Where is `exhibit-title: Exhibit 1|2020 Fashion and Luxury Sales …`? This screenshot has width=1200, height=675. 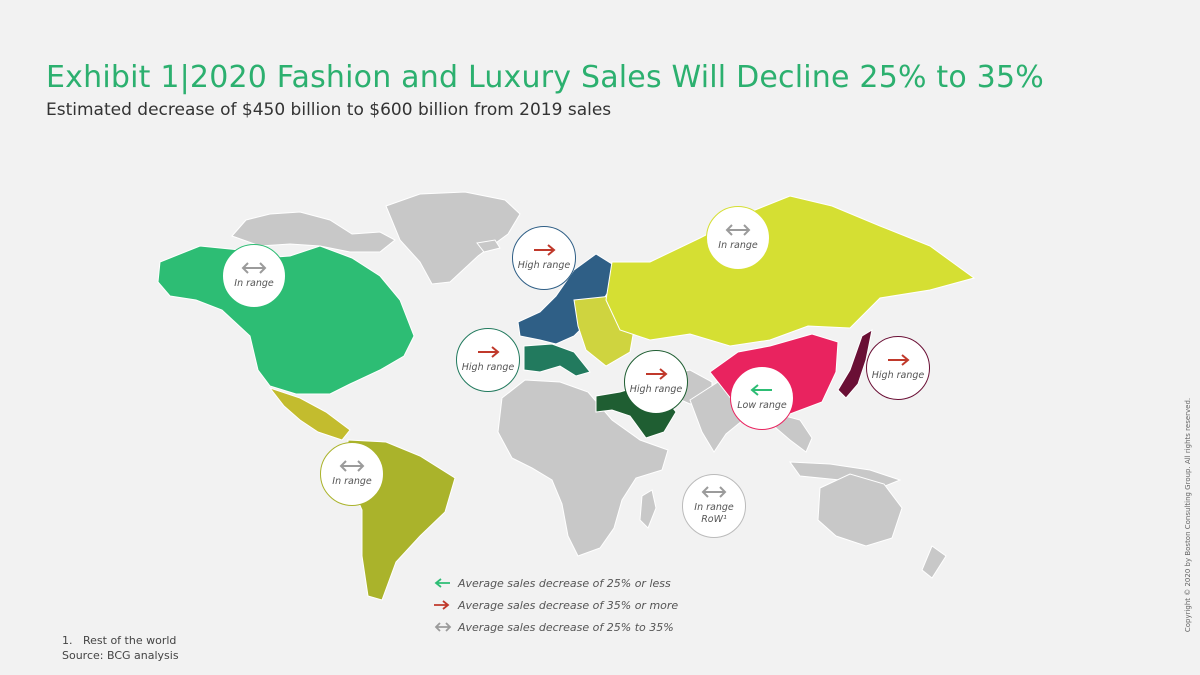 exhibit-title: Exhibit 1|2020 Fashion and Luxury Sales … is located at coordinates (545, 77).